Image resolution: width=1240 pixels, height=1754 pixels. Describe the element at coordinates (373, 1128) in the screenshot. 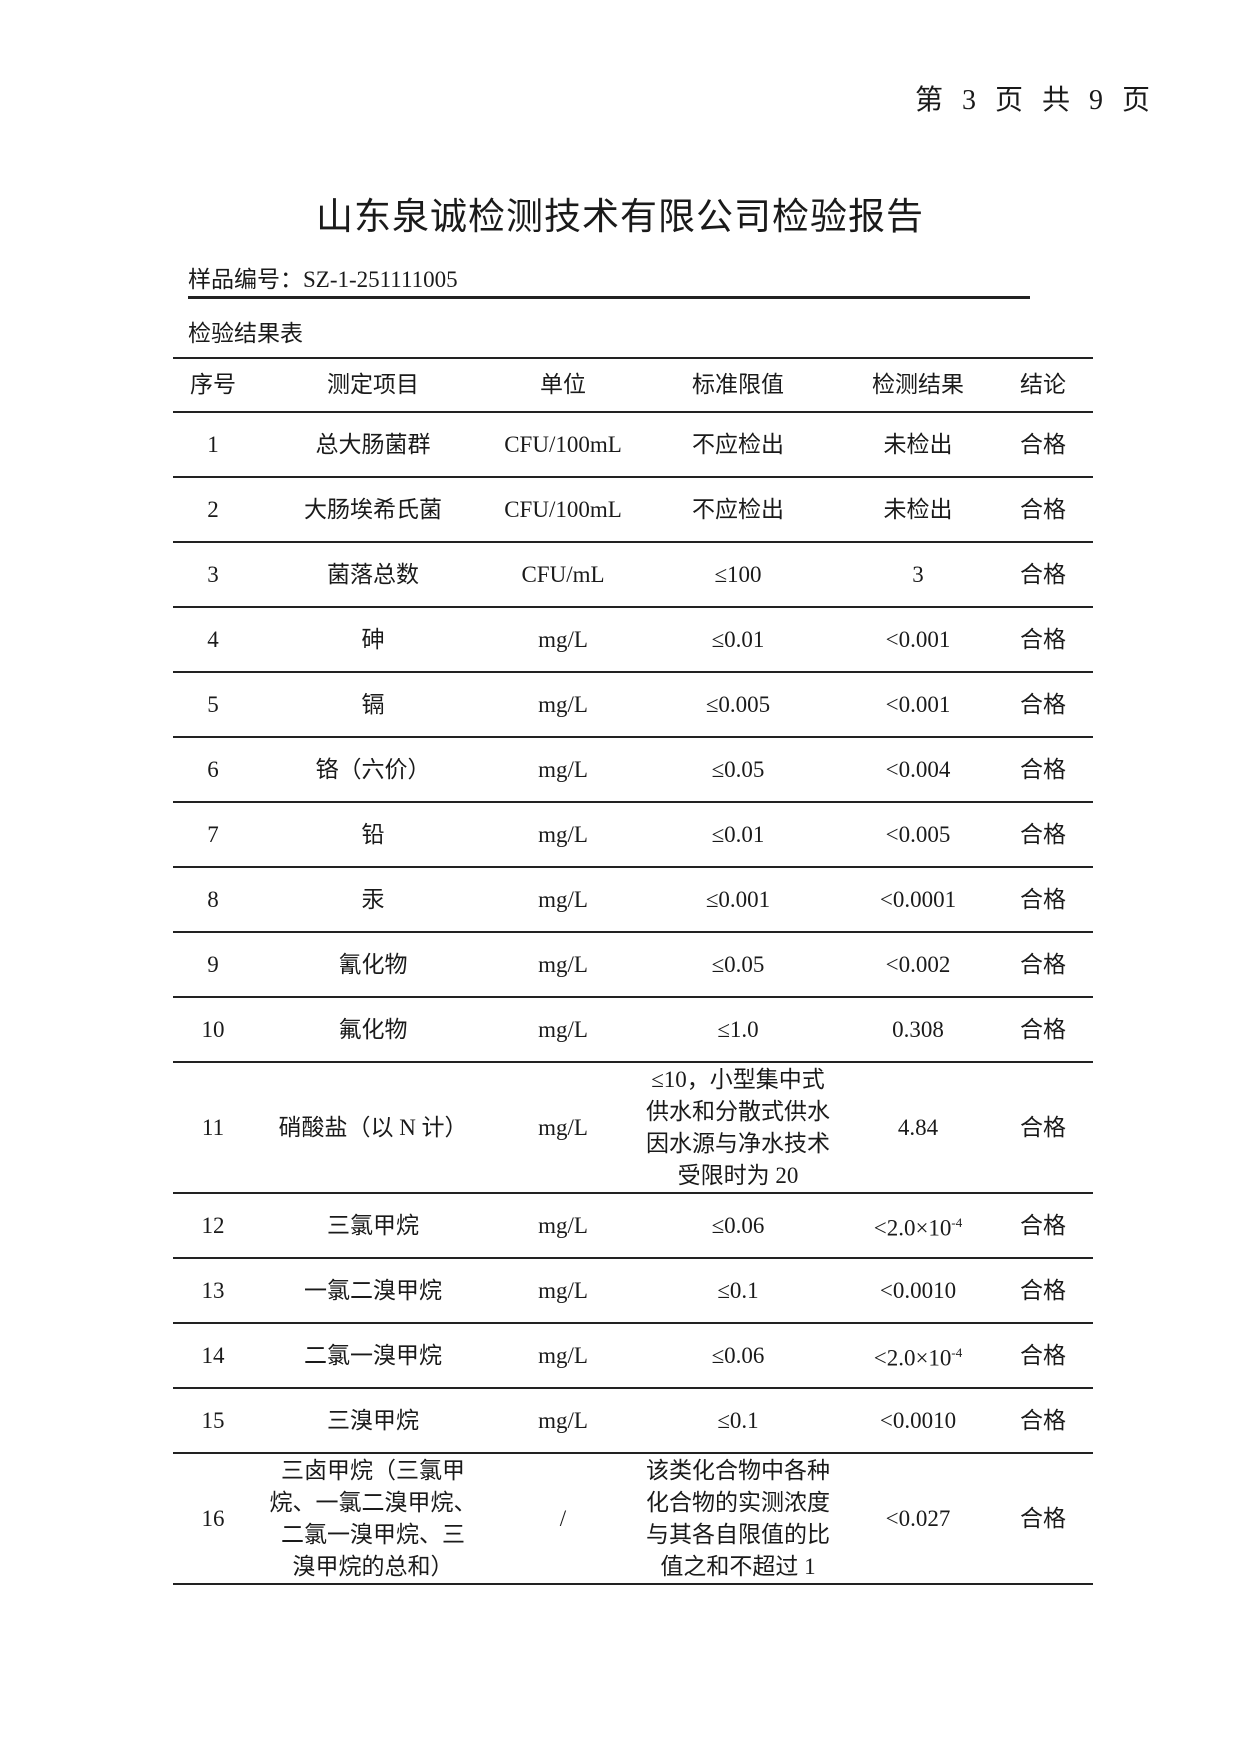

I see `cell-item: 硝酸盐（以 N 计）` at that location.